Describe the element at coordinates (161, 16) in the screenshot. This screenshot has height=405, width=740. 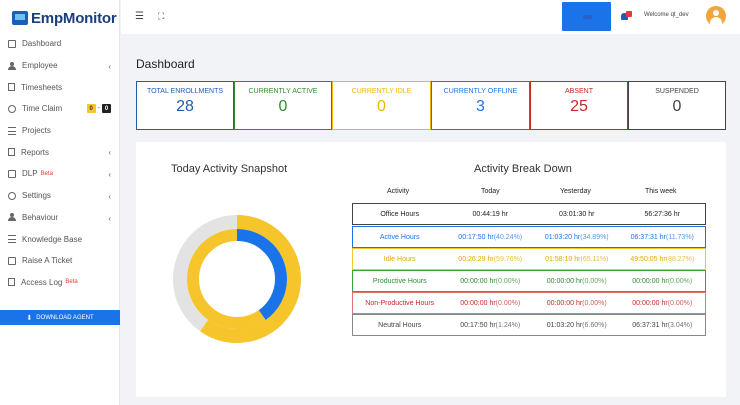
I see `fullscreen-icon: ⛶` at that location.